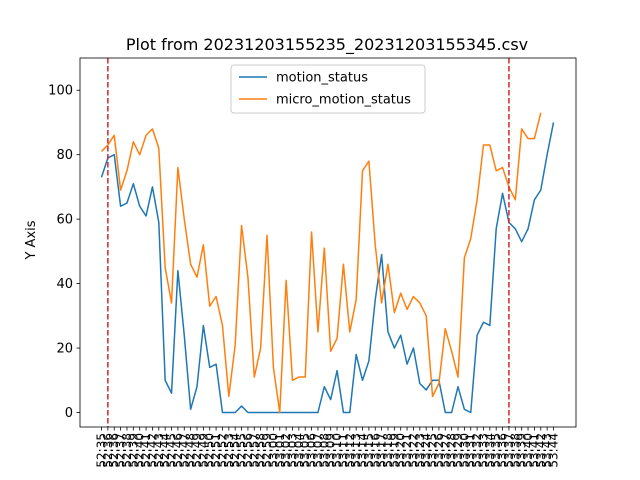 This screenshot has height=480, width=640. Describe the element at coordinates (254, 450) in the screenshot. I see `x-tick-label: 52:57` at that location.